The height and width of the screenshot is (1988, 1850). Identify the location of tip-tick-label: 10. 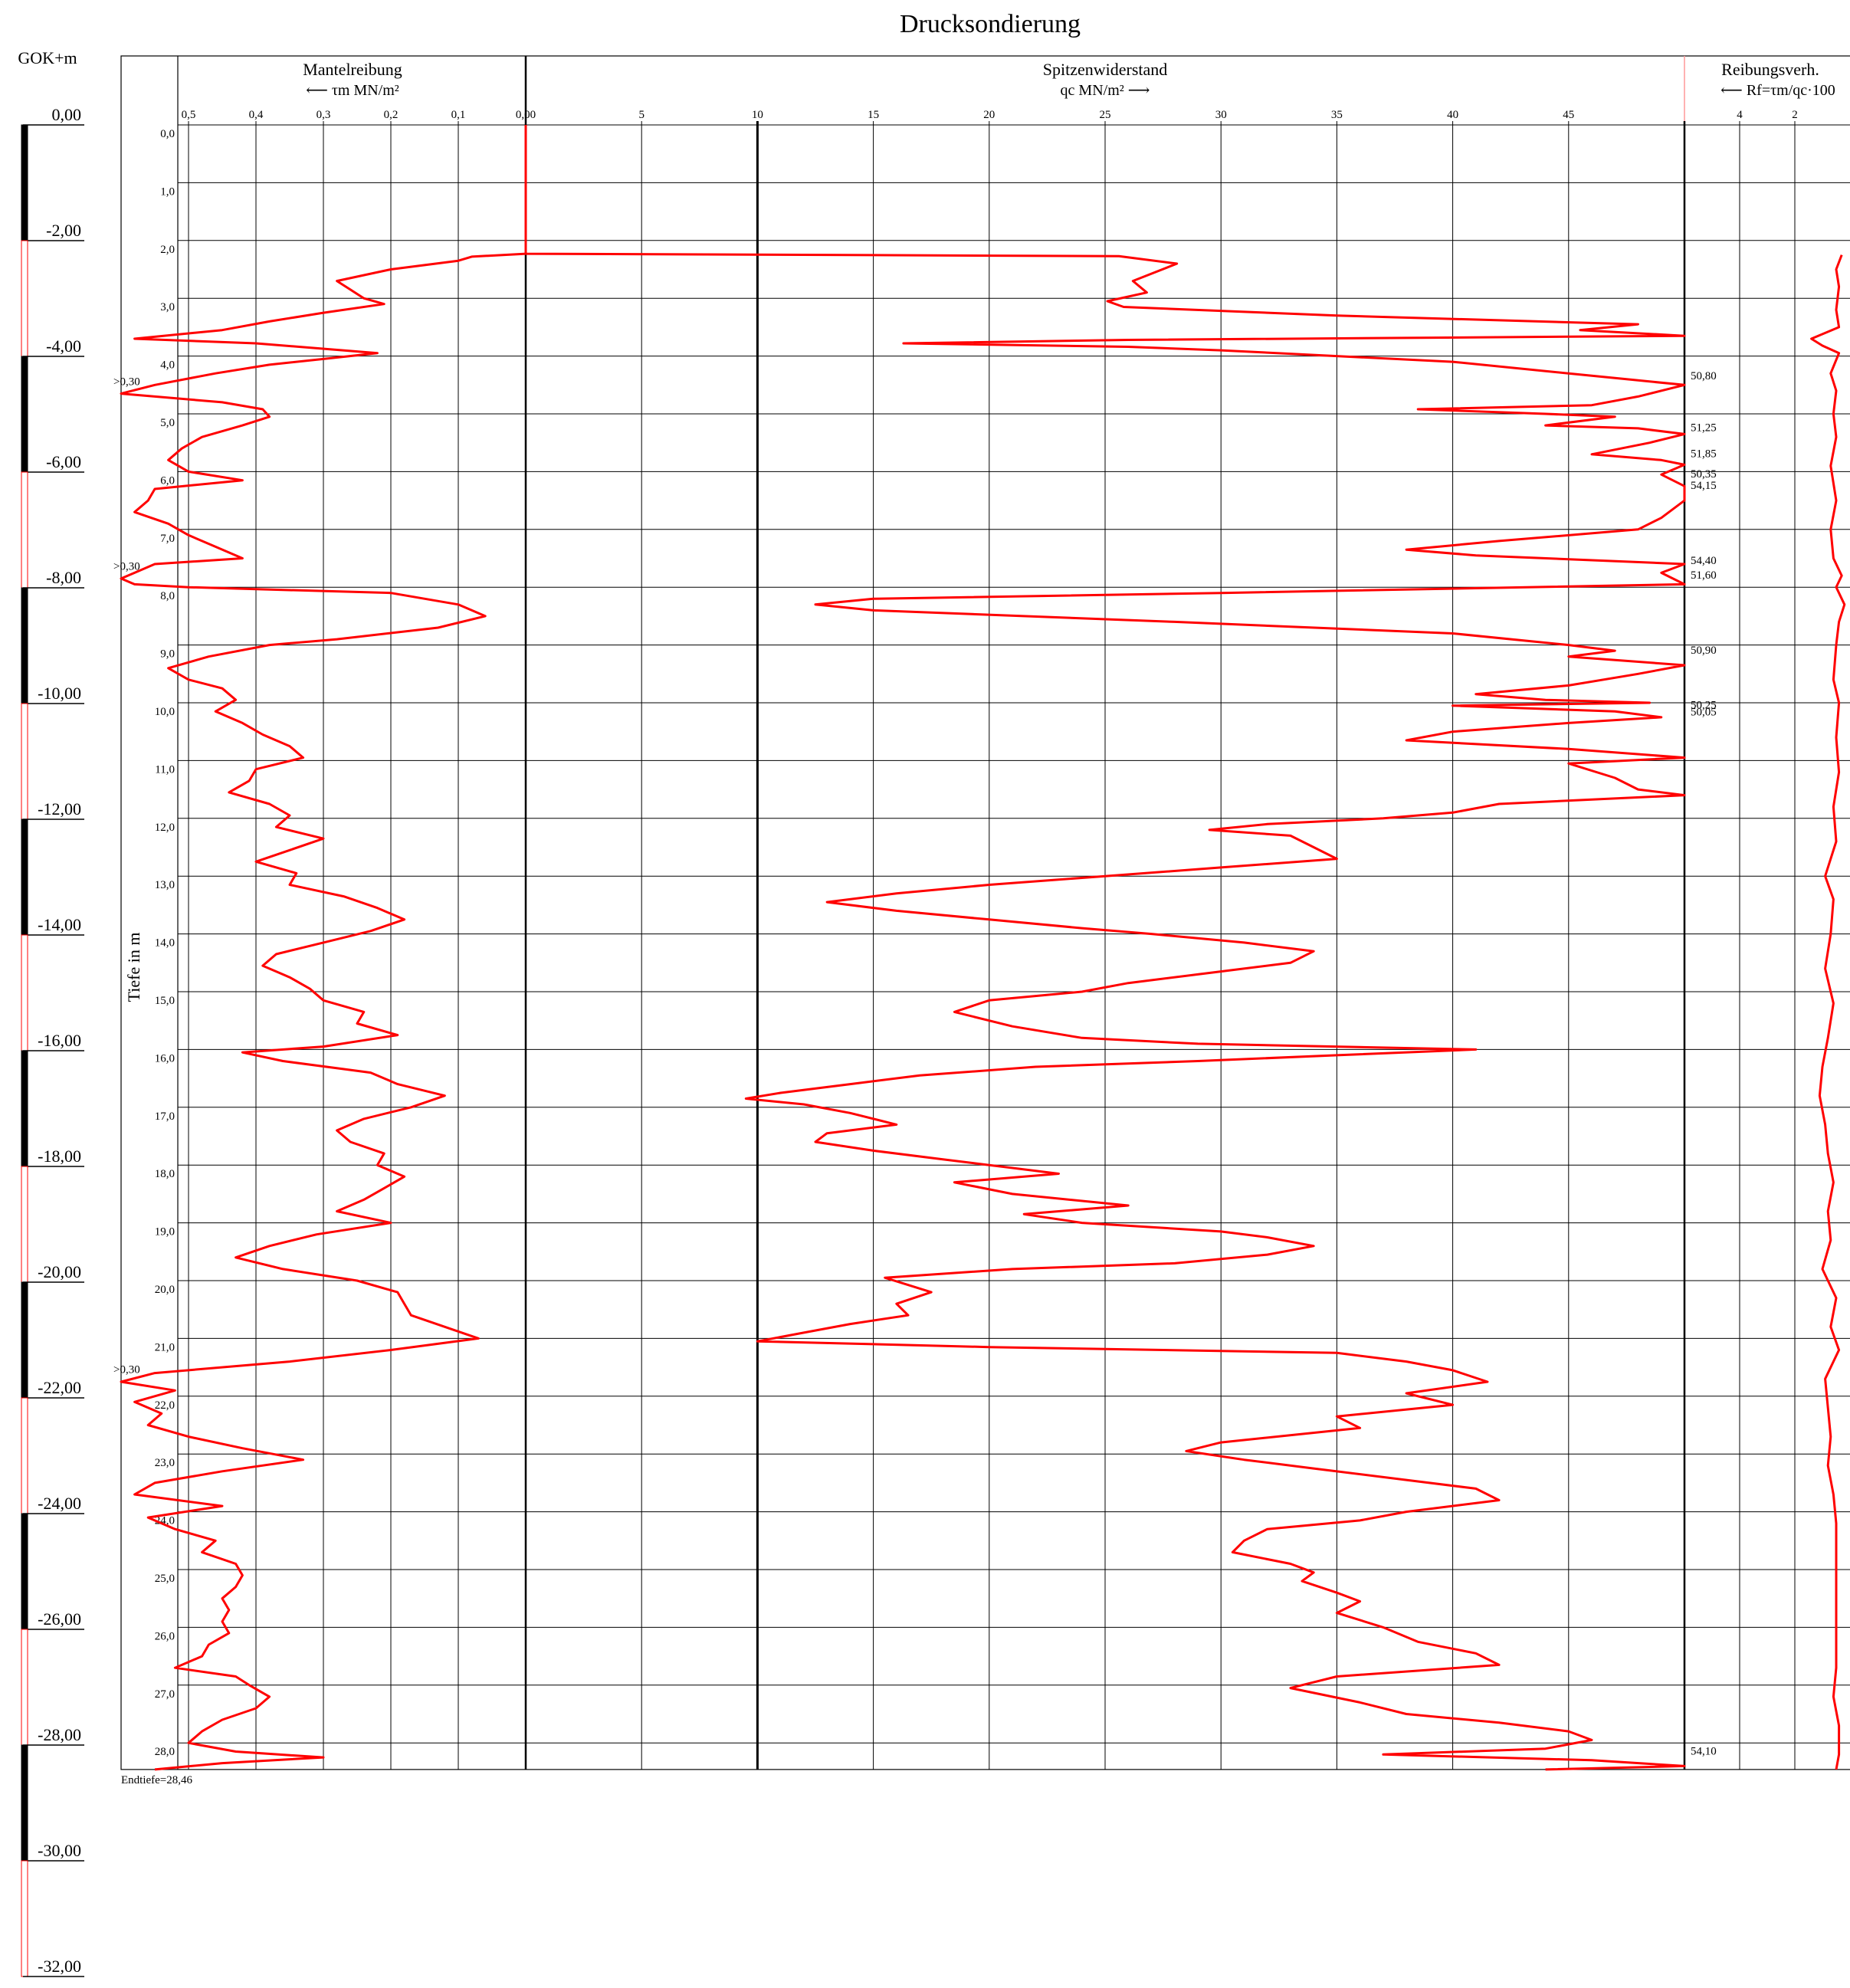
(758, 115).